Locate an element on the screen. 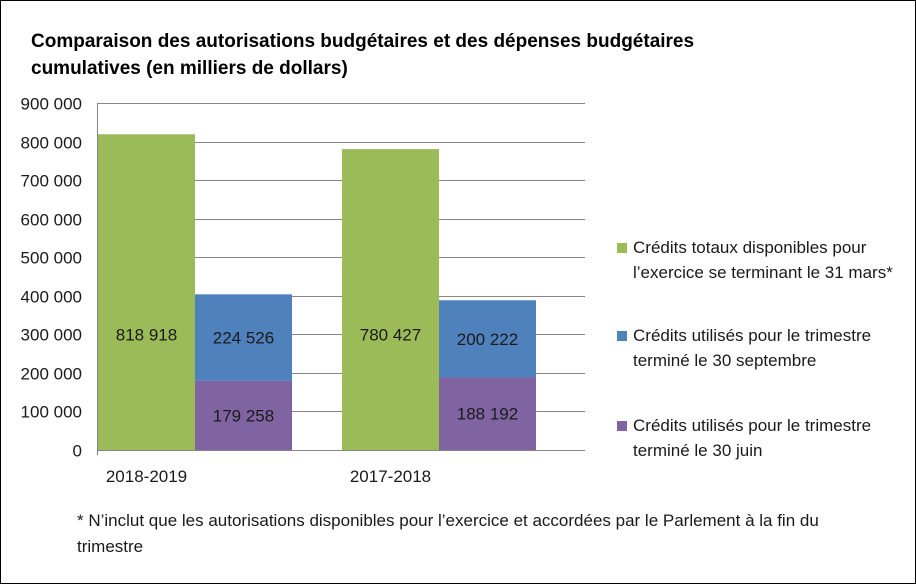 The height and width of the screenshot is (584, 916). y-tick-label: 0 is located at coordinates (77, 451).